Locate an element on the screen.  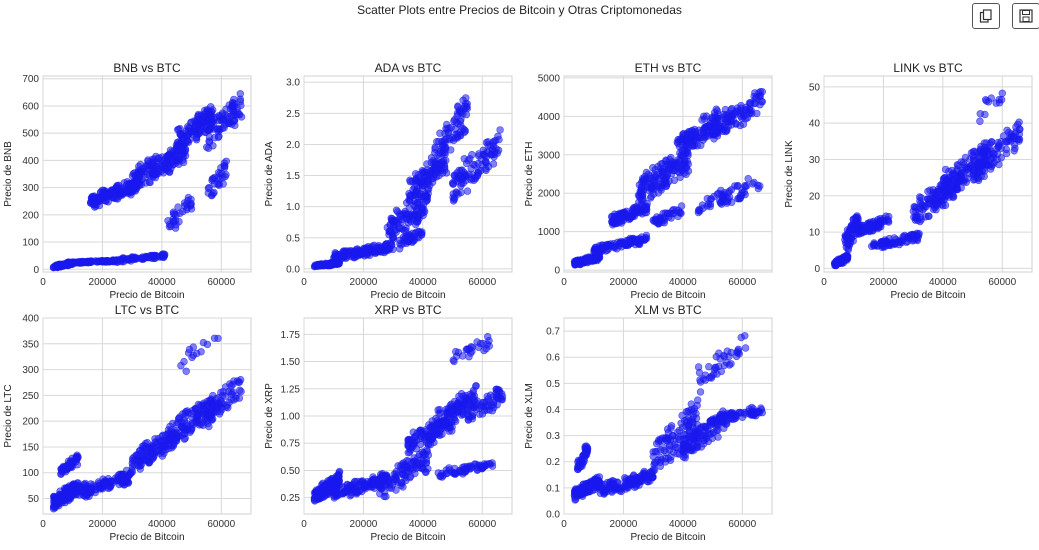
y-tick-label: 100 is located at coordinates (30, 473).